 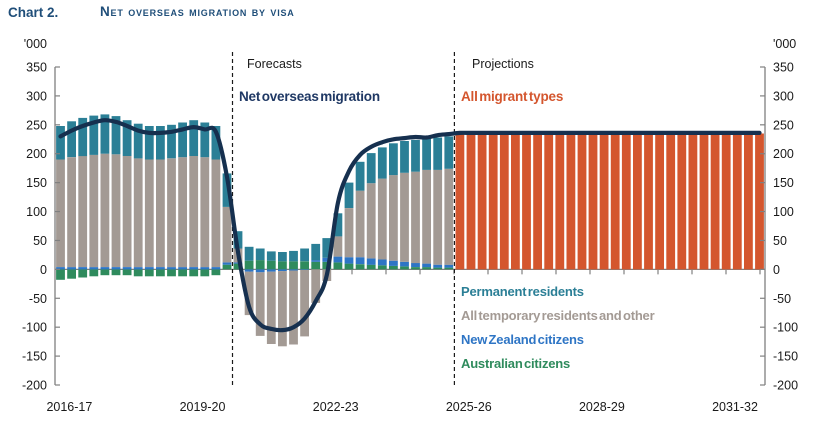 What do you see at coordinates (36, 68) in the screenshot?
I see `y-tick-label-left: 350` at bounding box center [36, 68].